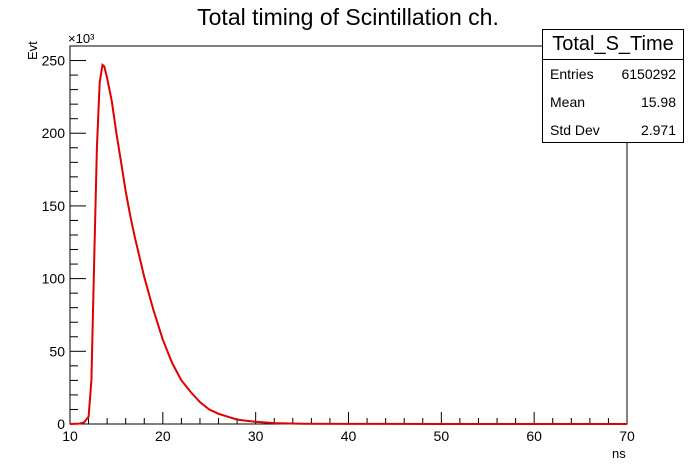 This screenshot has height=472, width=696. What do you see at coordinates (54, 279) in the screenshot?
I see `y-tick-label: 100` at bounding box center [54, 279].